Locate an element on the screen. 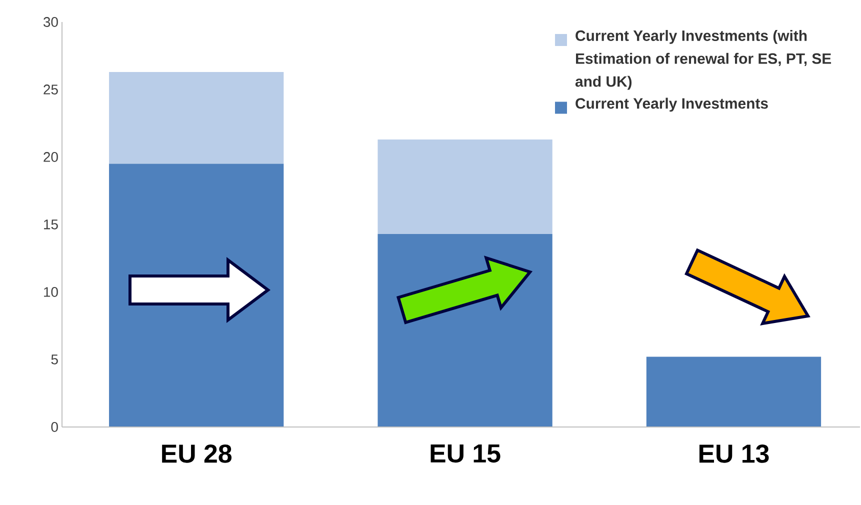 The height and width of the screenshot is (505, 861). y-tick-label: 10 is located at coordinates (51, 292).